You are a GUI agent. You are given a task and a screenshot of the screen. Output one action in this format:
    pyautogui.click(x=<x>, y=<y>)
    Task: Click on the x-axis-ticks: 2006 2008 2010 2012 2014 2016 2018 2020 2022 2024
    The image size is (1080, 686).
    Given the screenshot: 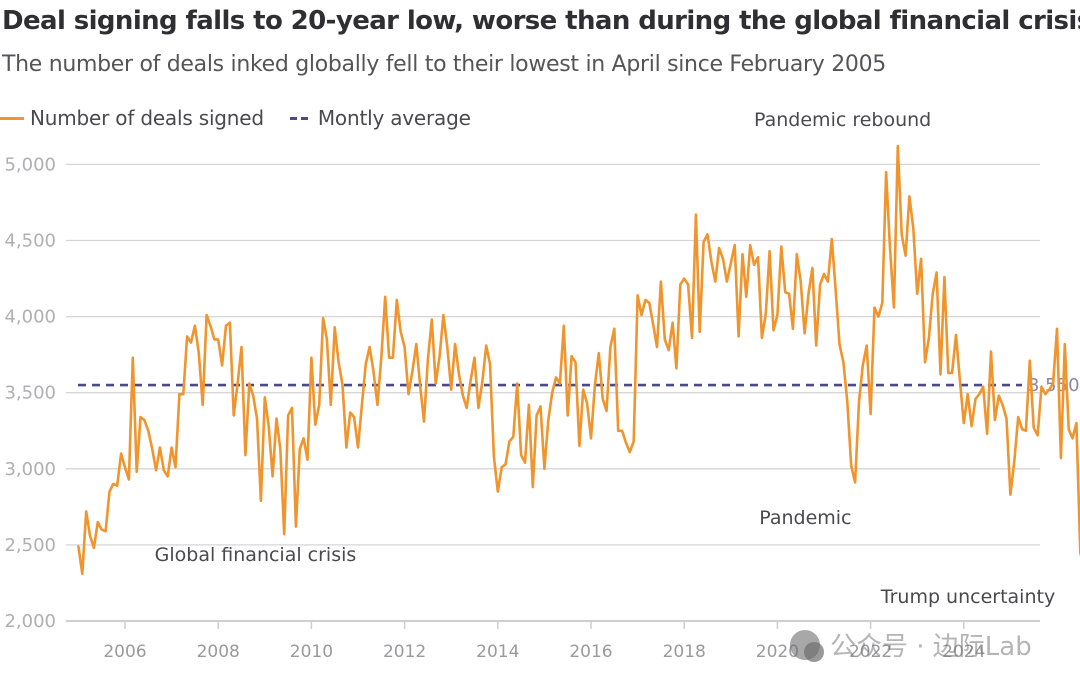 What is the action you would take?
    pyautogui.click(x=544, y=642)
    